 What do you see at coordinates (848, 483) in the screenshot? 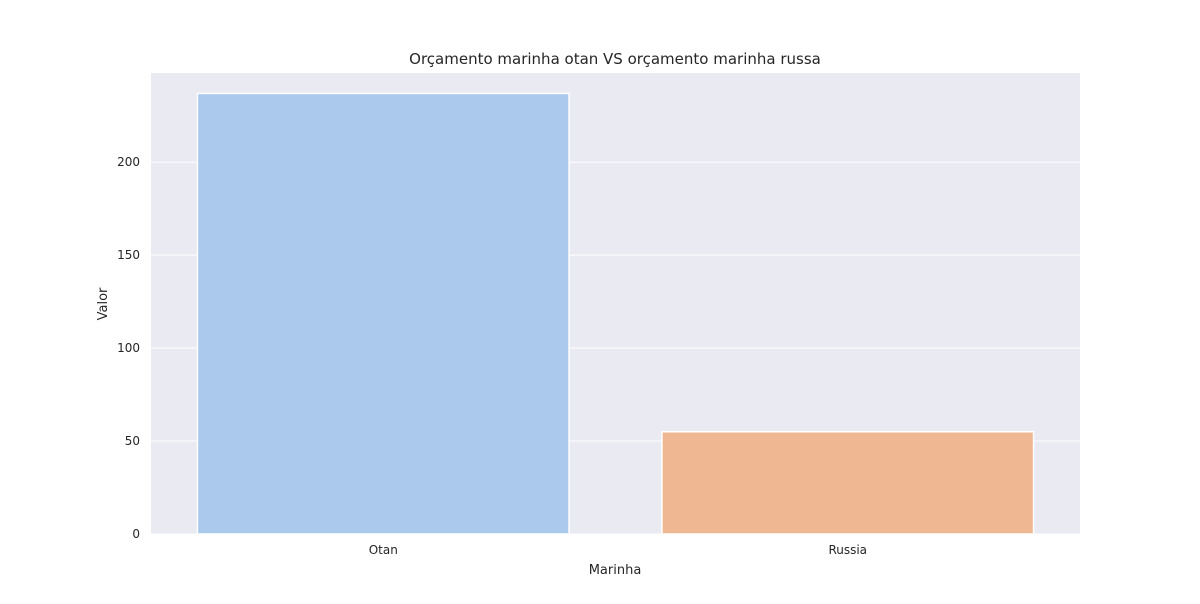
I see `bar-russia` at bounding box center [848, 483].